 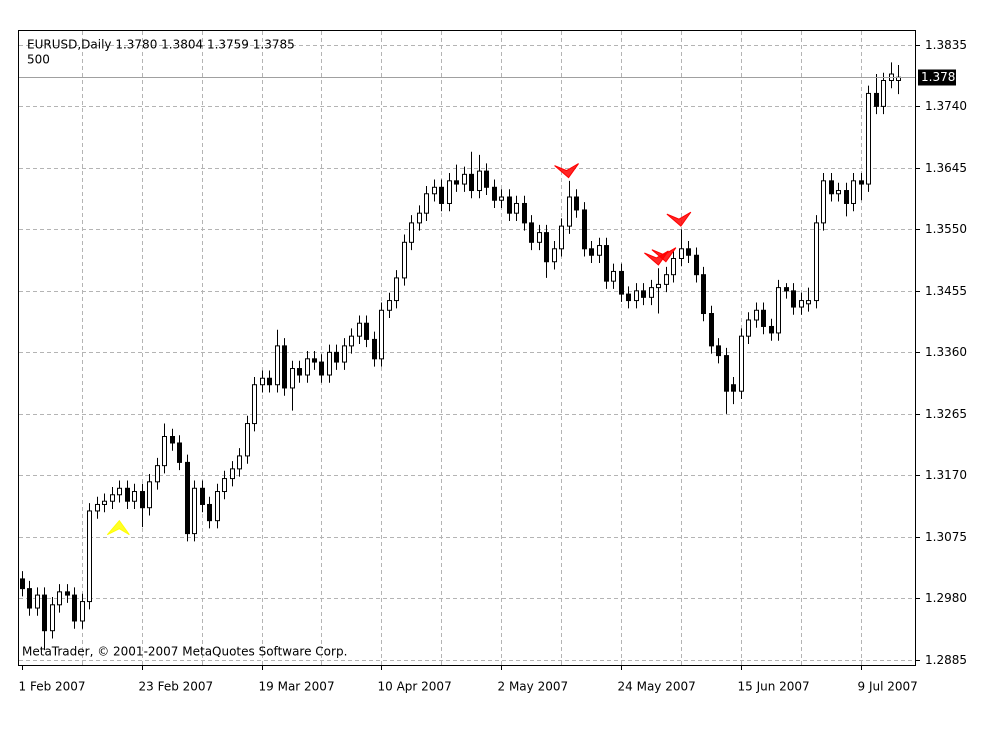 I want to click on x-tick-label: 19 Mar 2007, so click(x=297, y=687).